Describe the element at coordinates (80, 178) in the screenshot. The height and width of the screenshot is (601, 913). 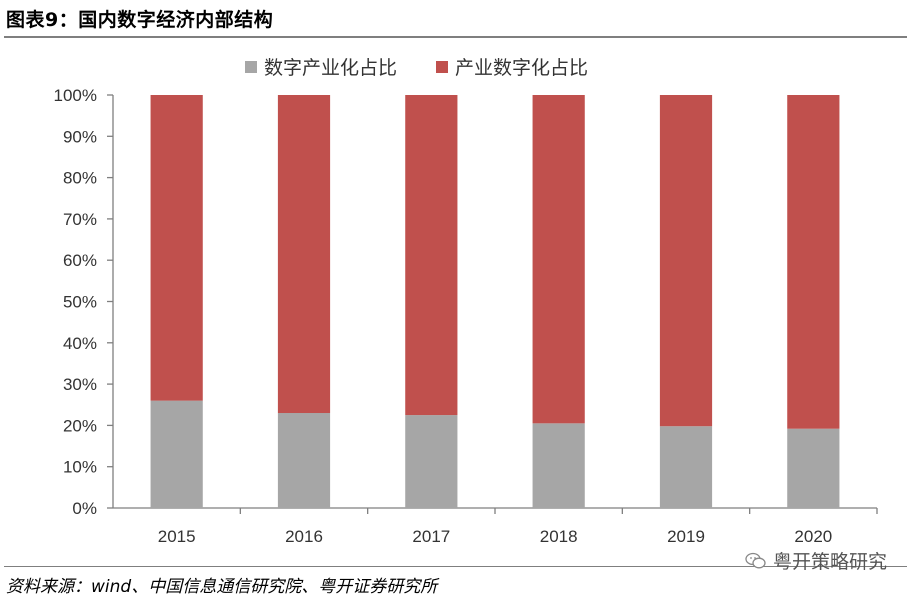
I see `y-tick-label: 80%` at that location.